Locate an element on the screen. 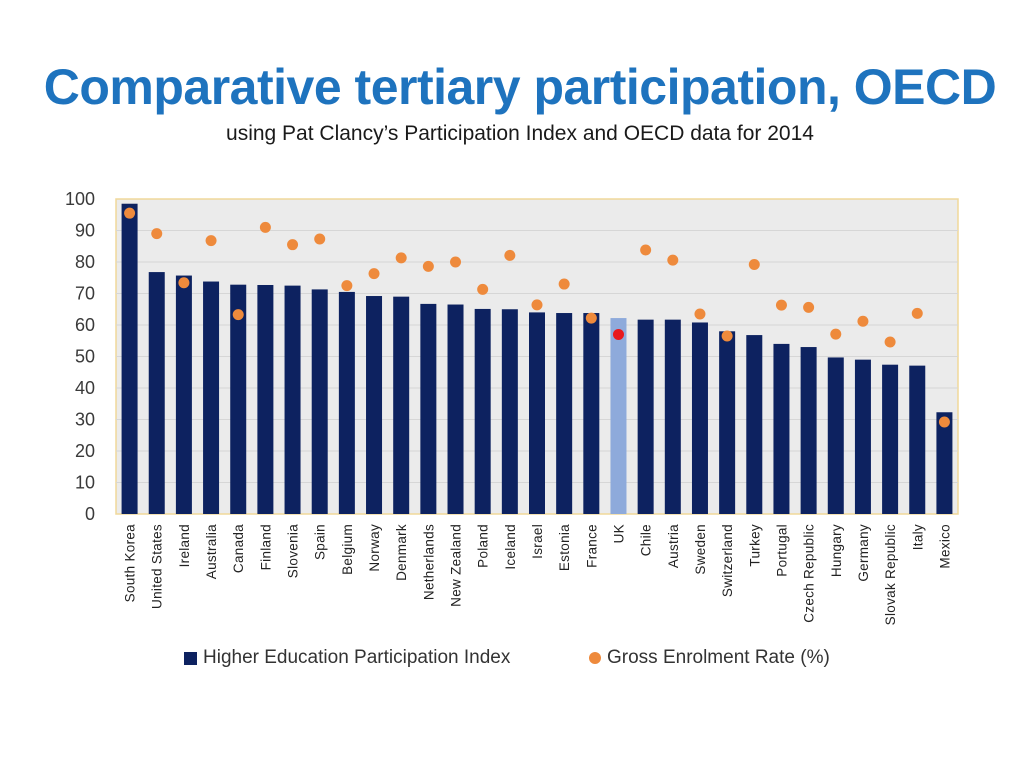 Image resolution: width=1024 pixels, height=768 pixels. bar-south-korea is located at coordinates (129, 358).